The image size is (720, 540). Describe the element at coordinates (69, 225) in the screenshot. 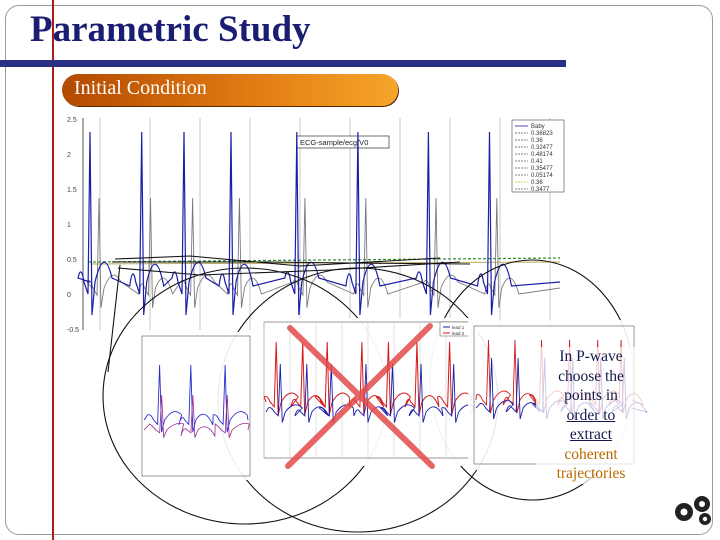

I see `main-ytick-label: 1` at that location.